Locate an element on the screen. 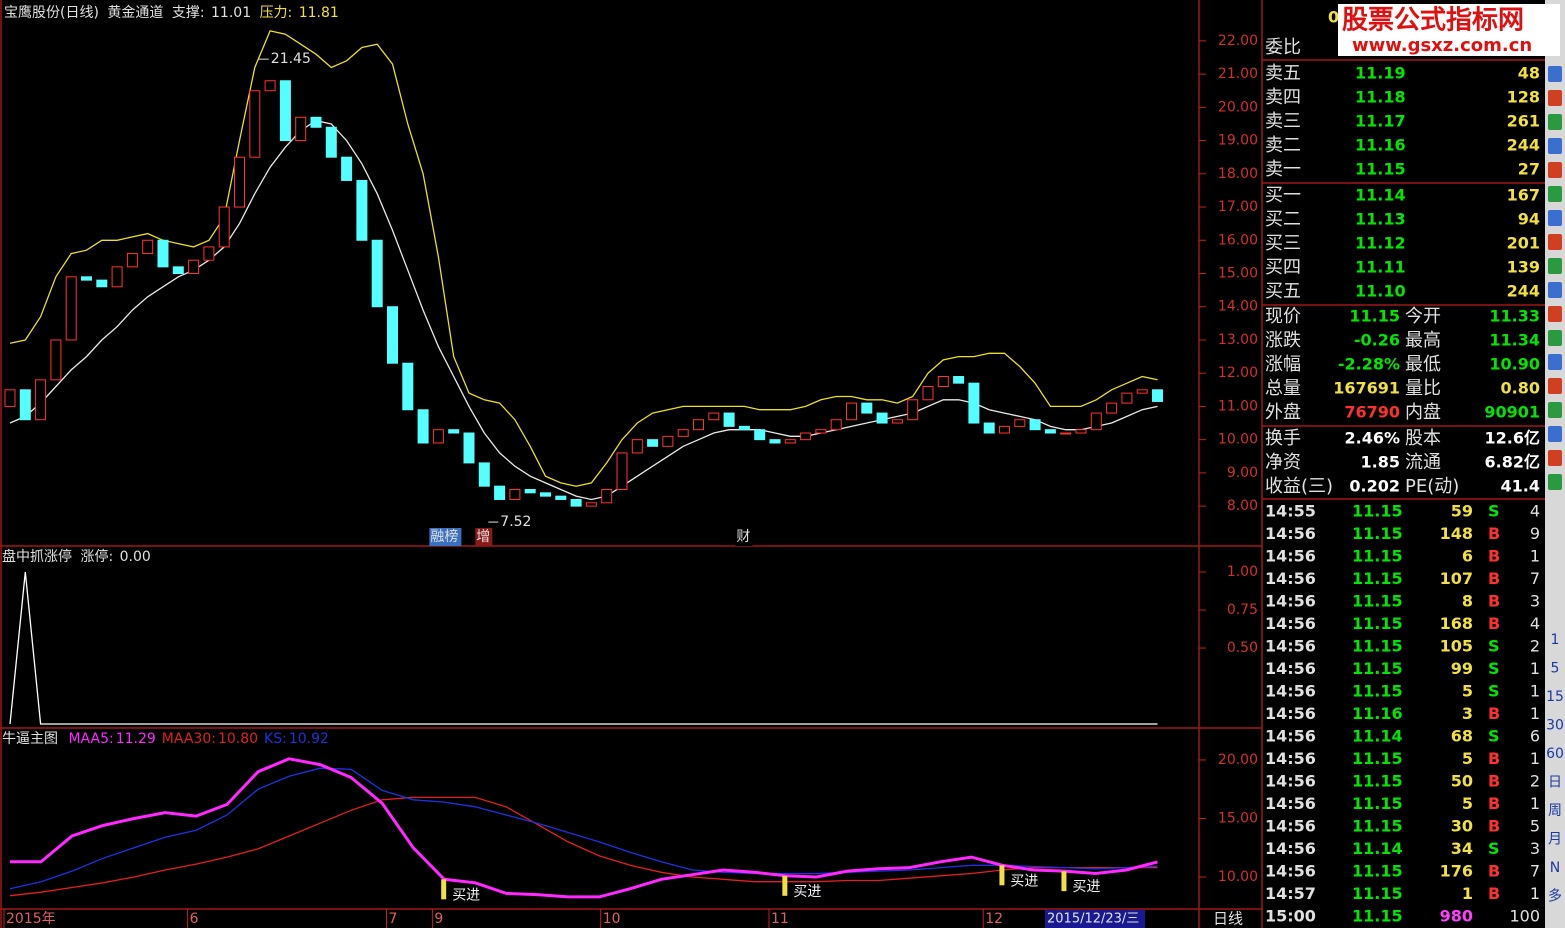 The image size is (1565, 928). legend-name: MAA30: is located at coordinates (189, 739).